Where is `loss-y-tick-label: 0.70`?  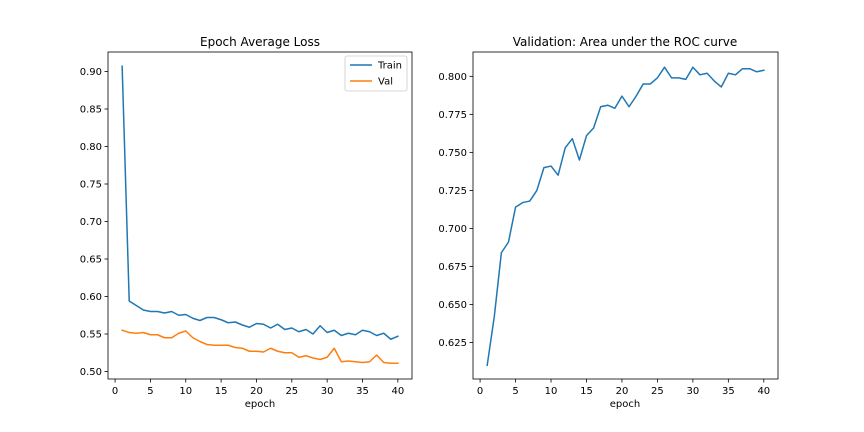 loss-y-tick-label: 0.70 is located at coordinates (91, 222).